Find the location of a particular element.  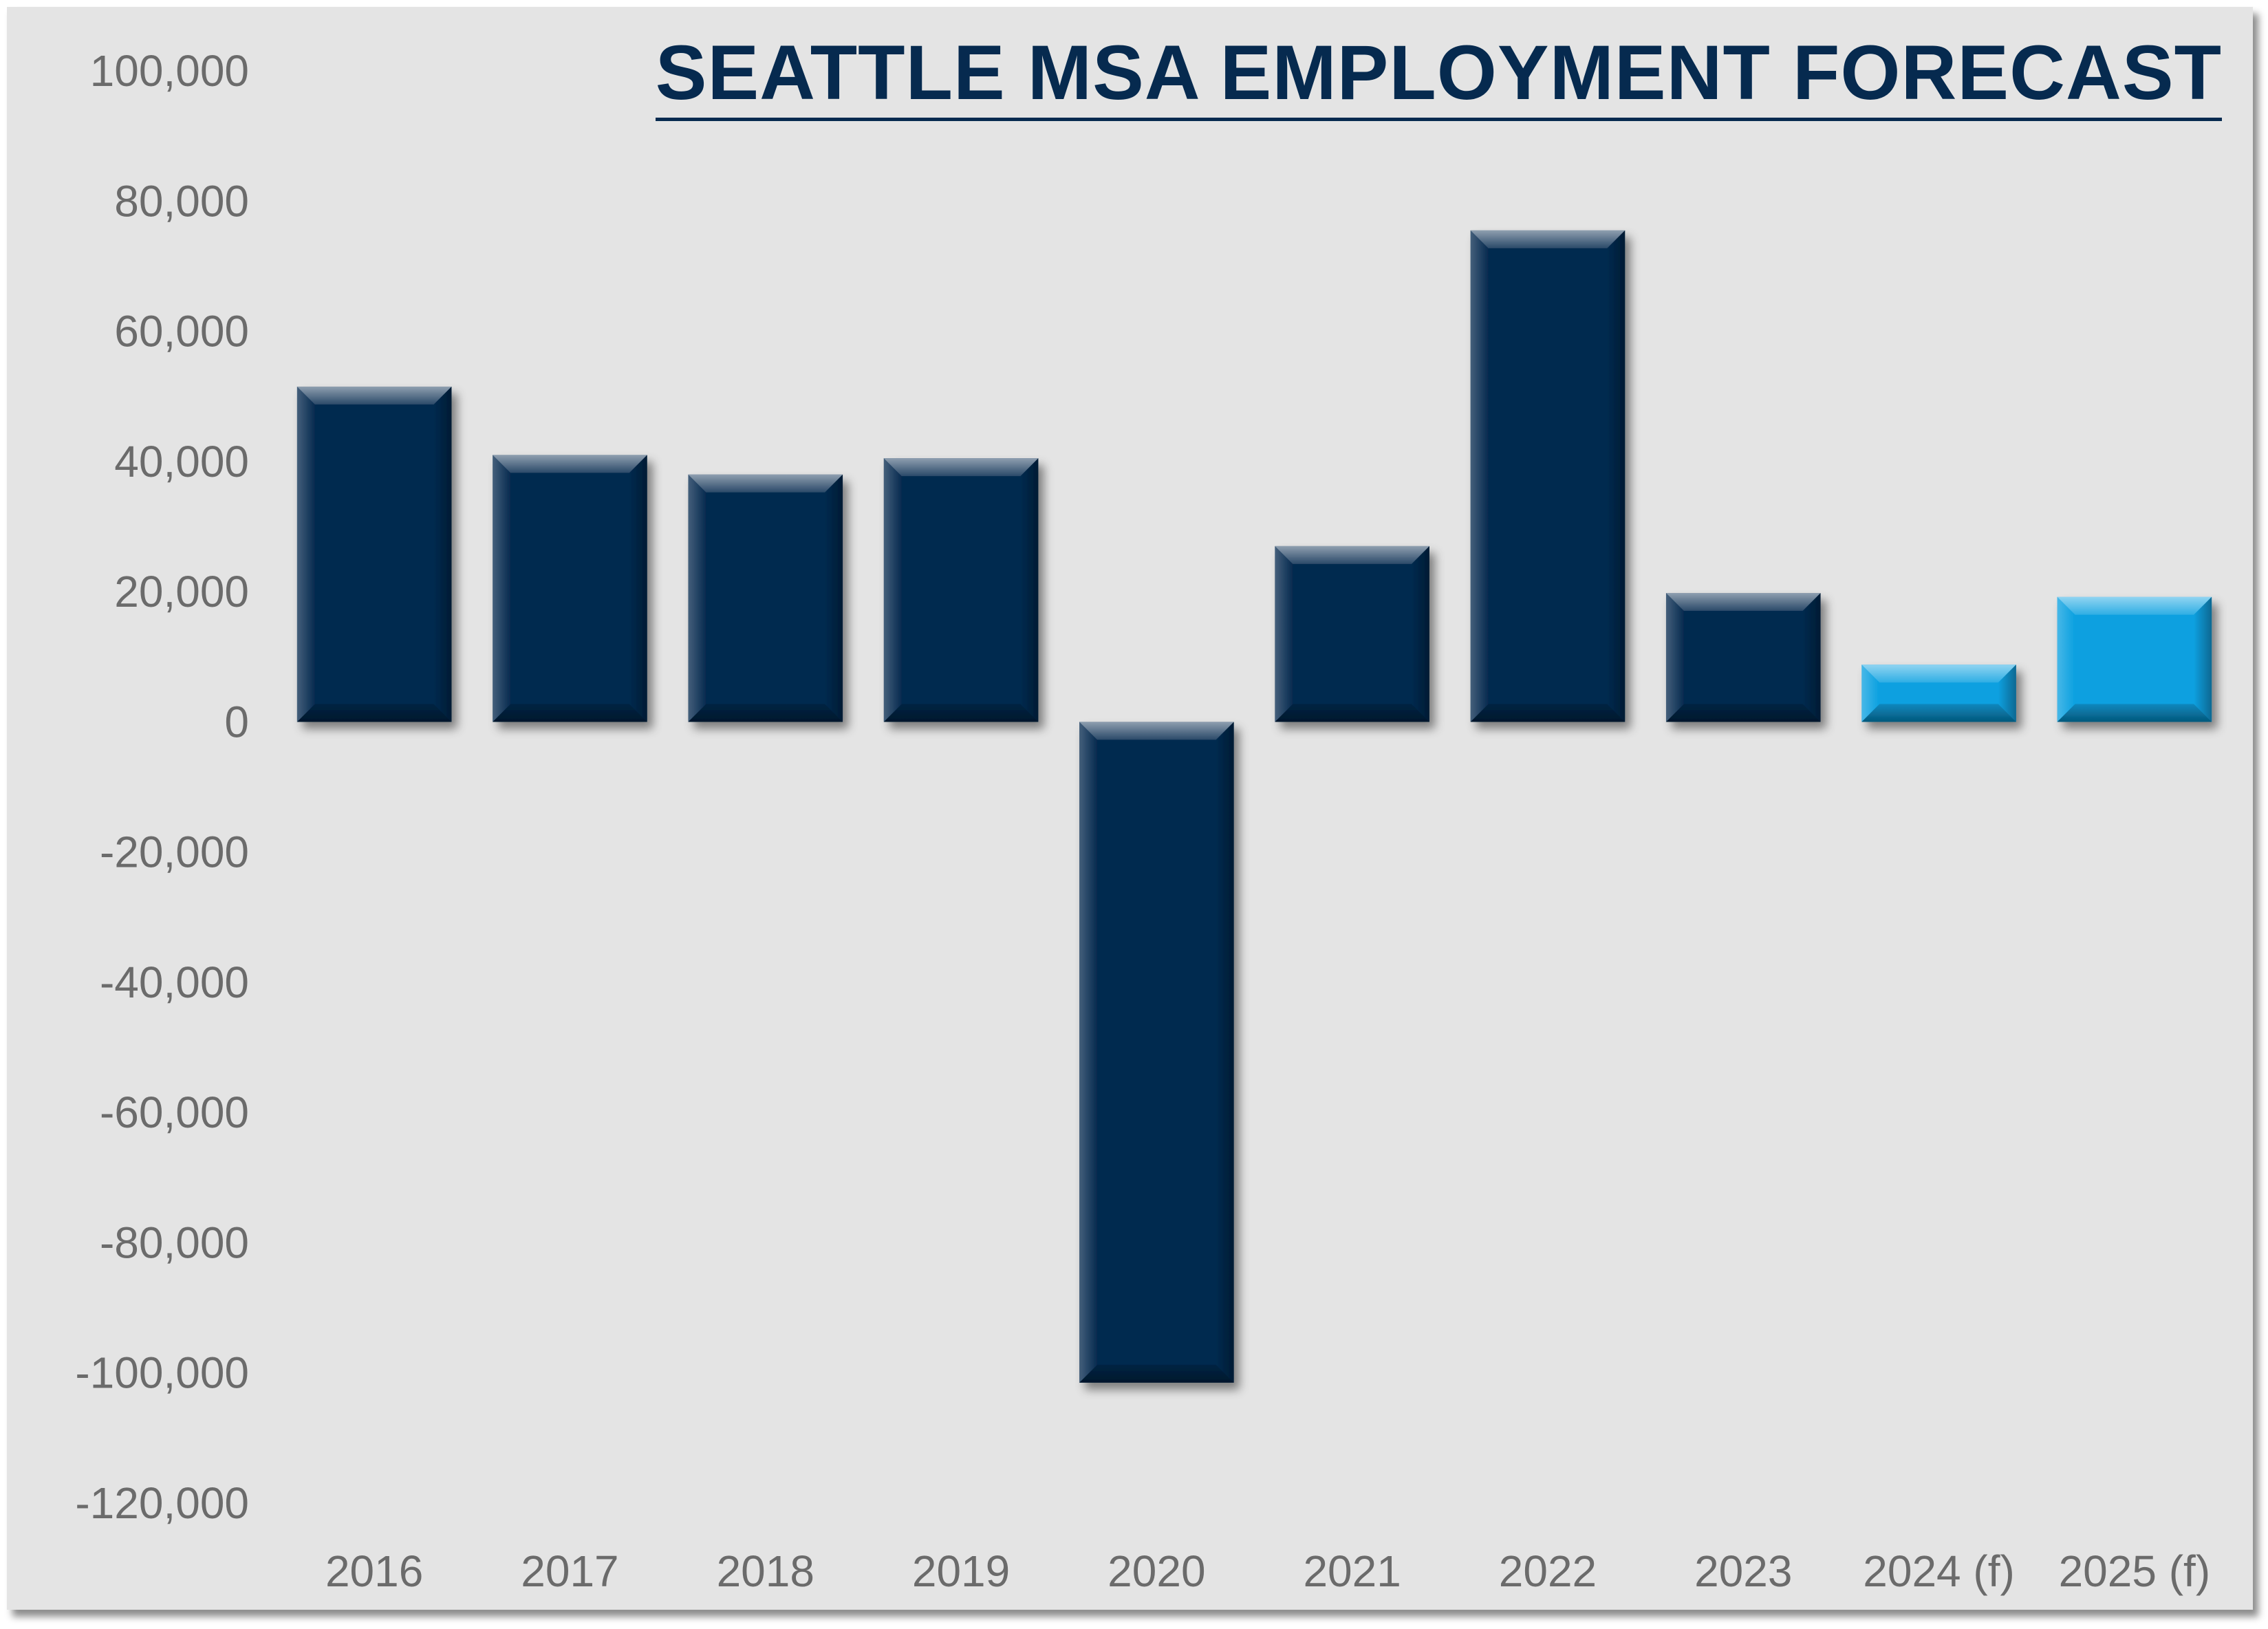

chart-title: SEATTLE MSA EMPLOYMENT FORECAST is located at coordinates (1438, 75).